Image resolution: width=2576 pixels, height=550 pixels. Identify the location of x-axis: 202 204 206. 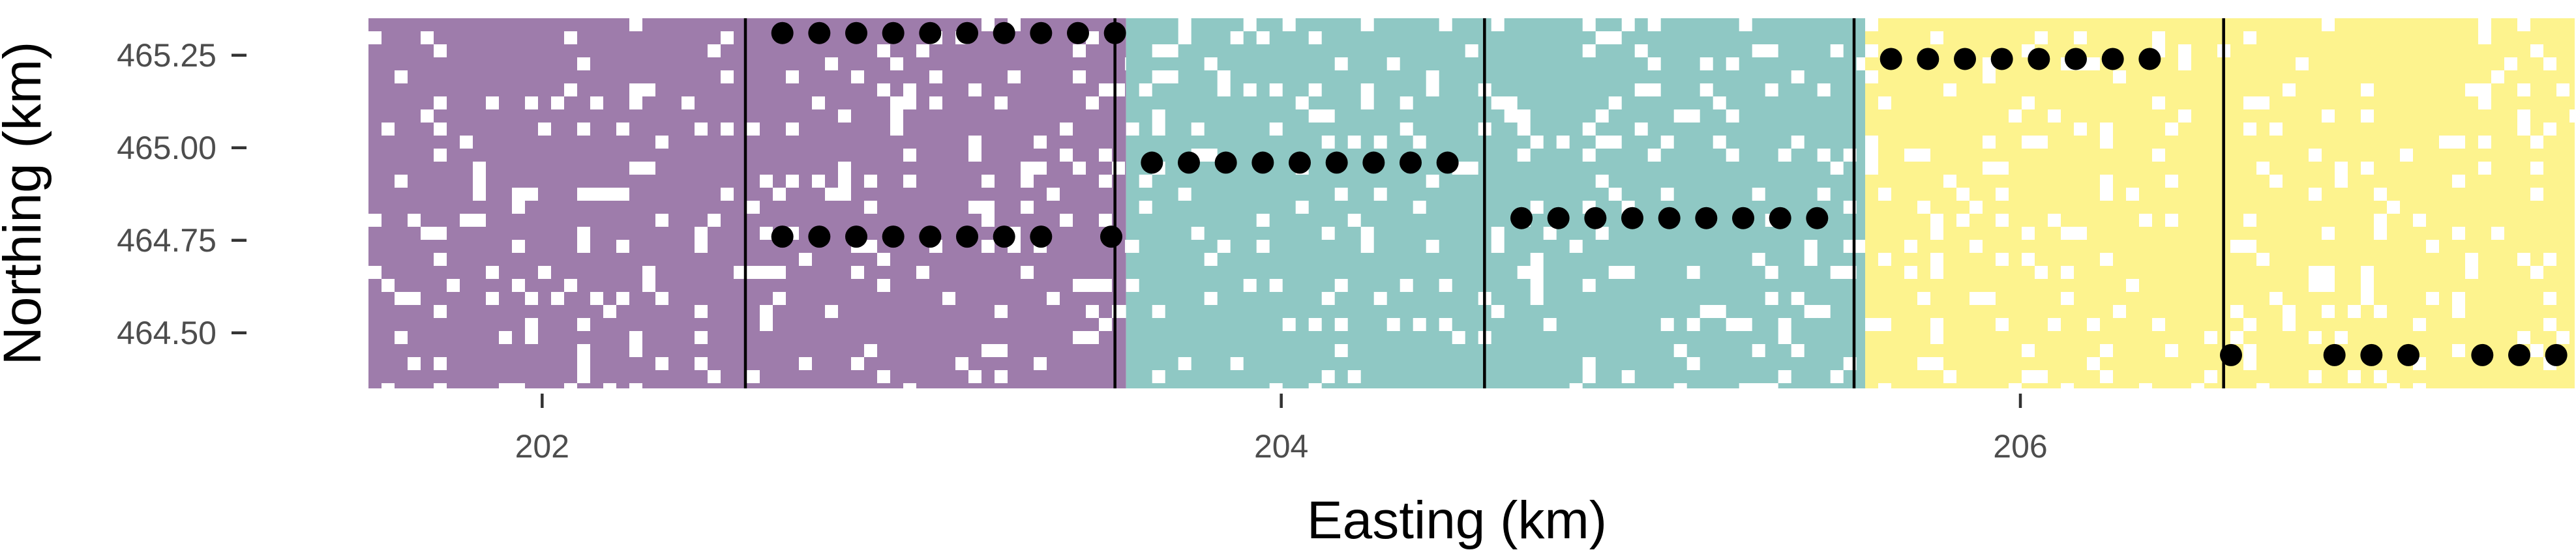
(1281, 429).